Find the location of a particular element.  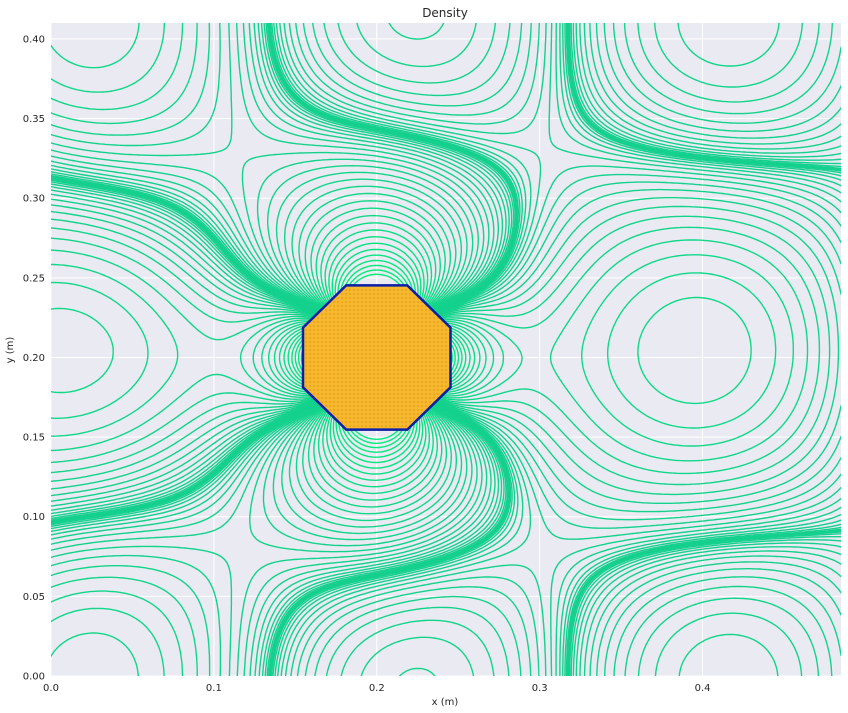

chart-title: Density is located at coordinates (445, 13).